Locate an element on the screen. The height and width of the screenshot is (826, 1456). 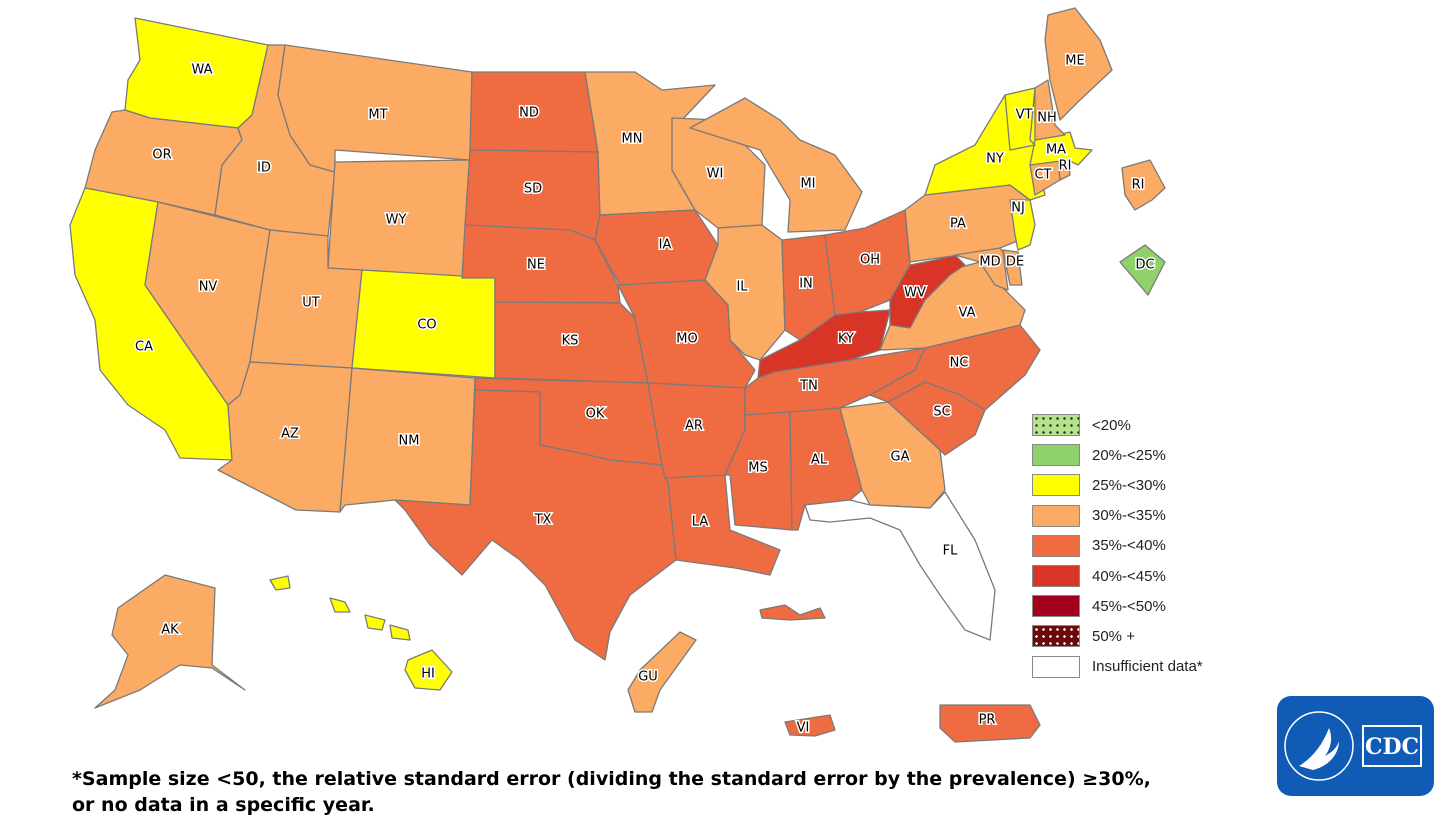
label-DE: DE is located at coordinates (1015, 262).